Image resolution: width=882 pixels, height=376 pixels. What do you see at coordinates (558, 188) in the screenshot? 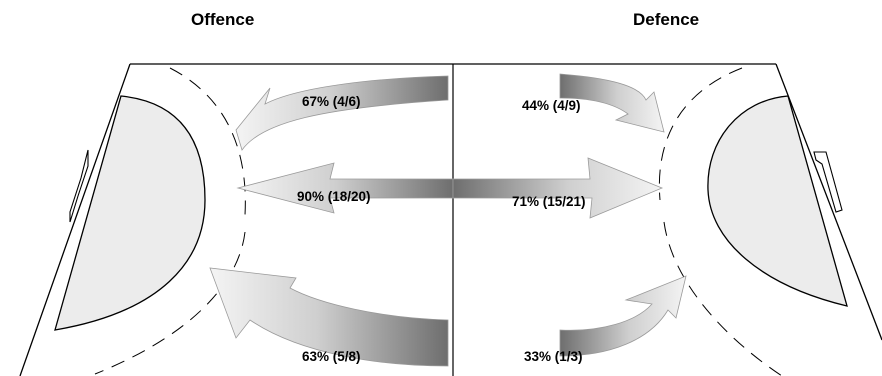
I see `defence-middle-arrow` at bounding box center [558, 188].